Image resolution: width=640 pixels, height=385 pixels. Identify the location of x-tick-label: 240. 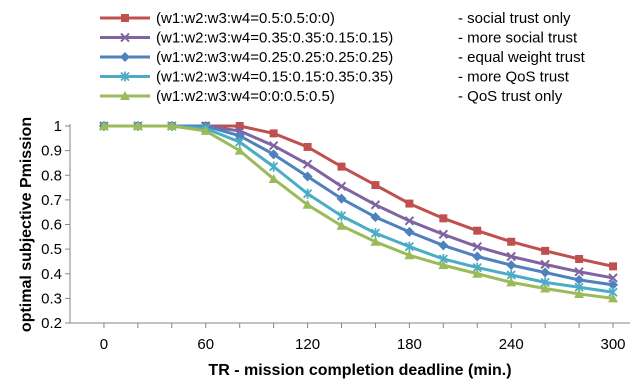
(511, 344).